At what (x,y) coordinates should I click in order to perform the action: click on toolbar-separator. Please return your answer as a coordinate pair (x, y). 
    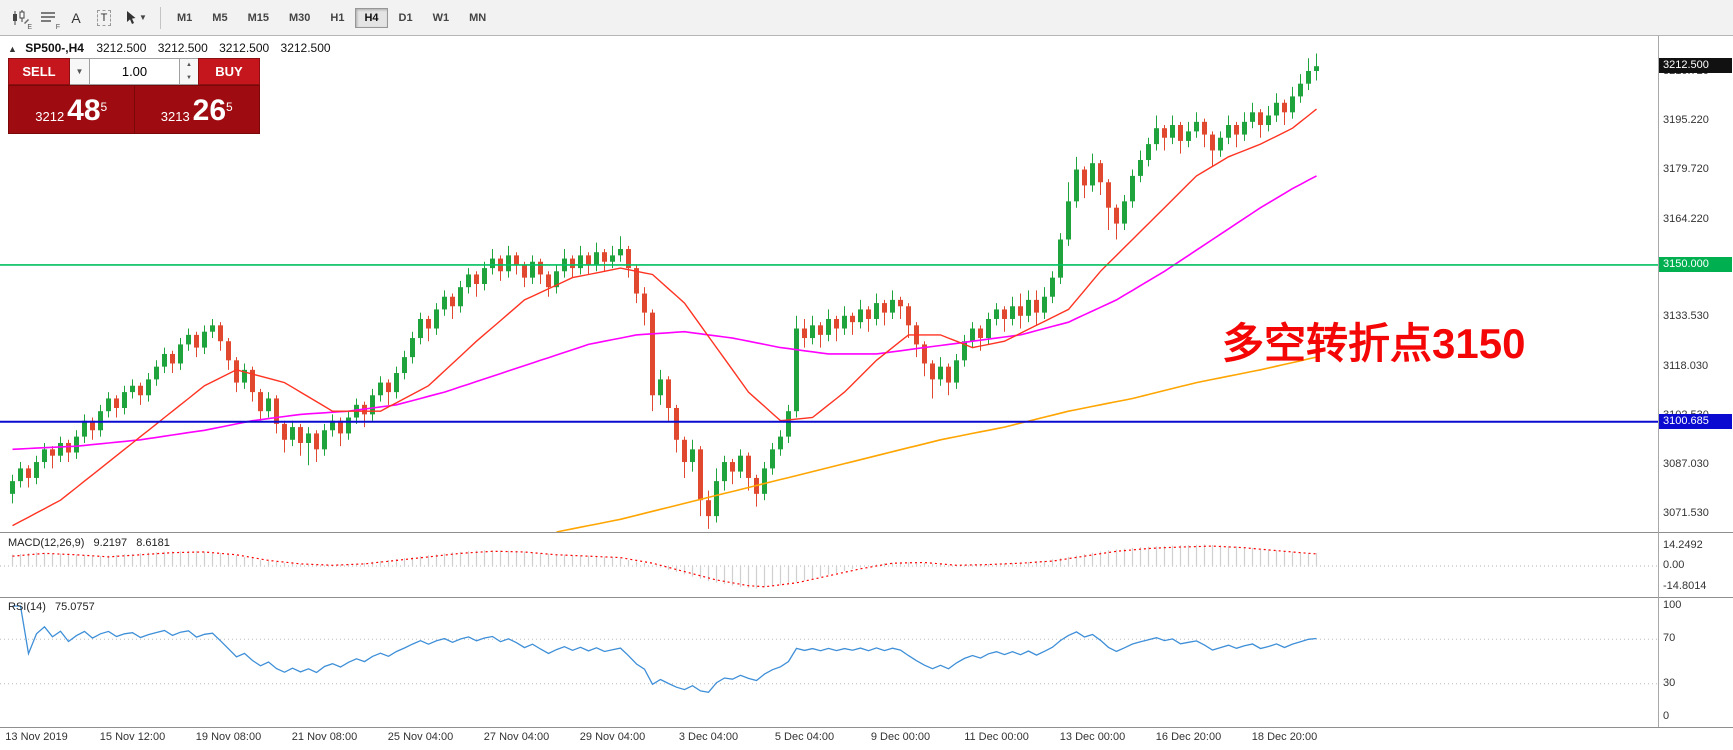
    Looking at the image, I should click on (160, 17).